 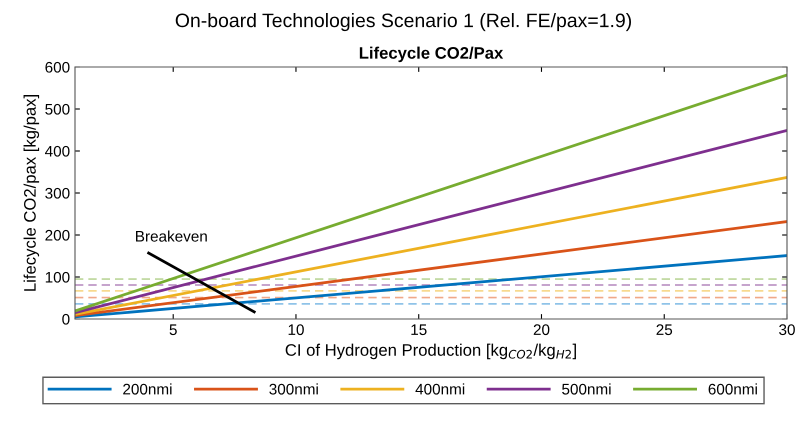 I want to click on legend-label: 500nmi, so click(x=586, y=389).